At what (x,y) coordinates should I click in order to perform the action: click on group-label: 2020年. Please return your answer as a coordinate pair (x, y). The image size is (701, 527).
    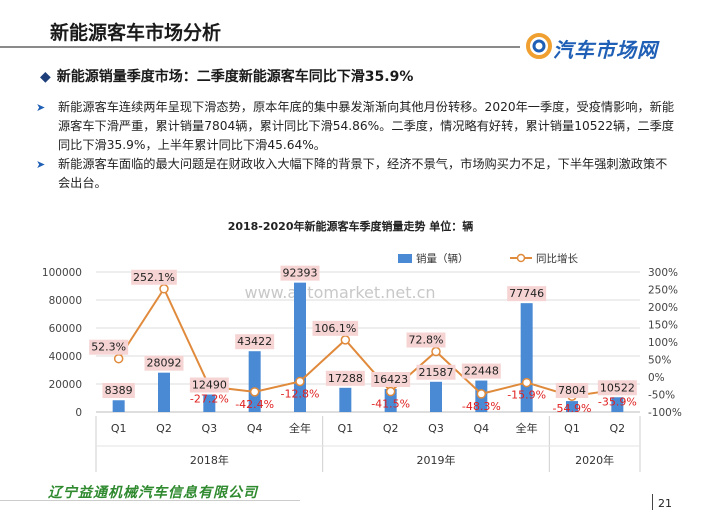
    Looking at the image, I should click on (594, 460).